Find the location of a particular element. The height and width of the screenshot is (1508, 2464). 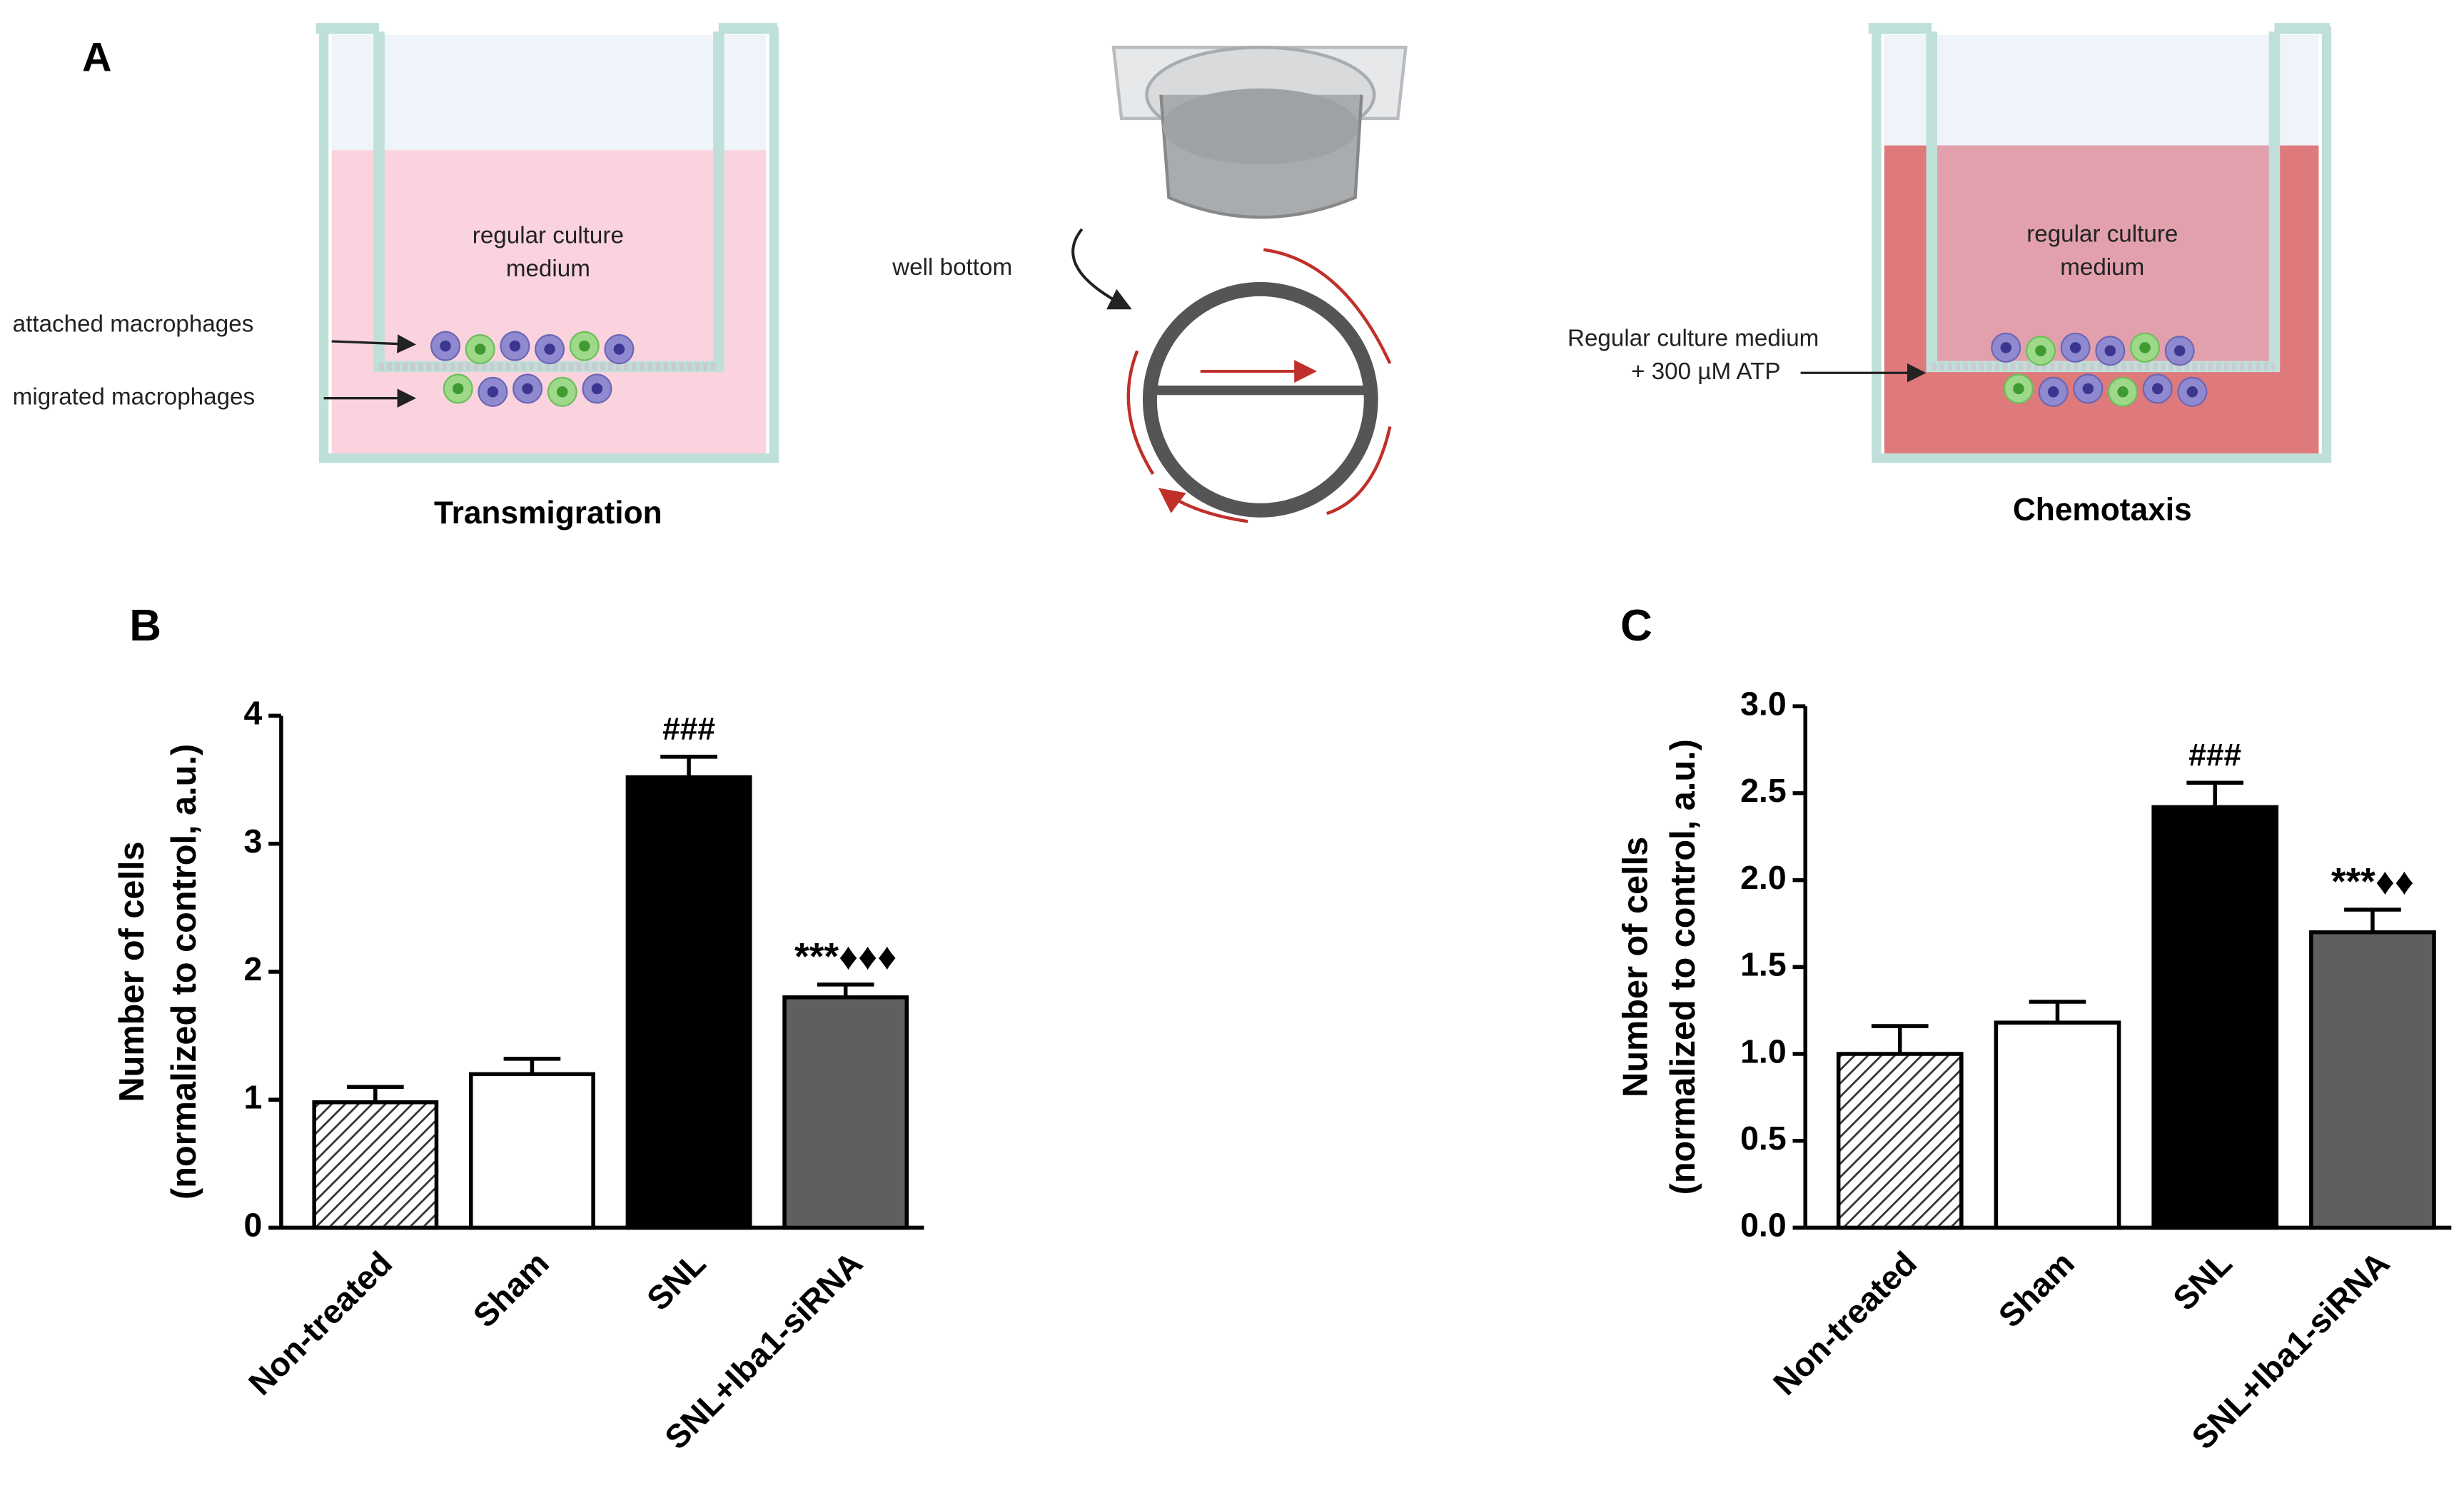

caption: Chemotaxis is located at coordinates (2102, 510).